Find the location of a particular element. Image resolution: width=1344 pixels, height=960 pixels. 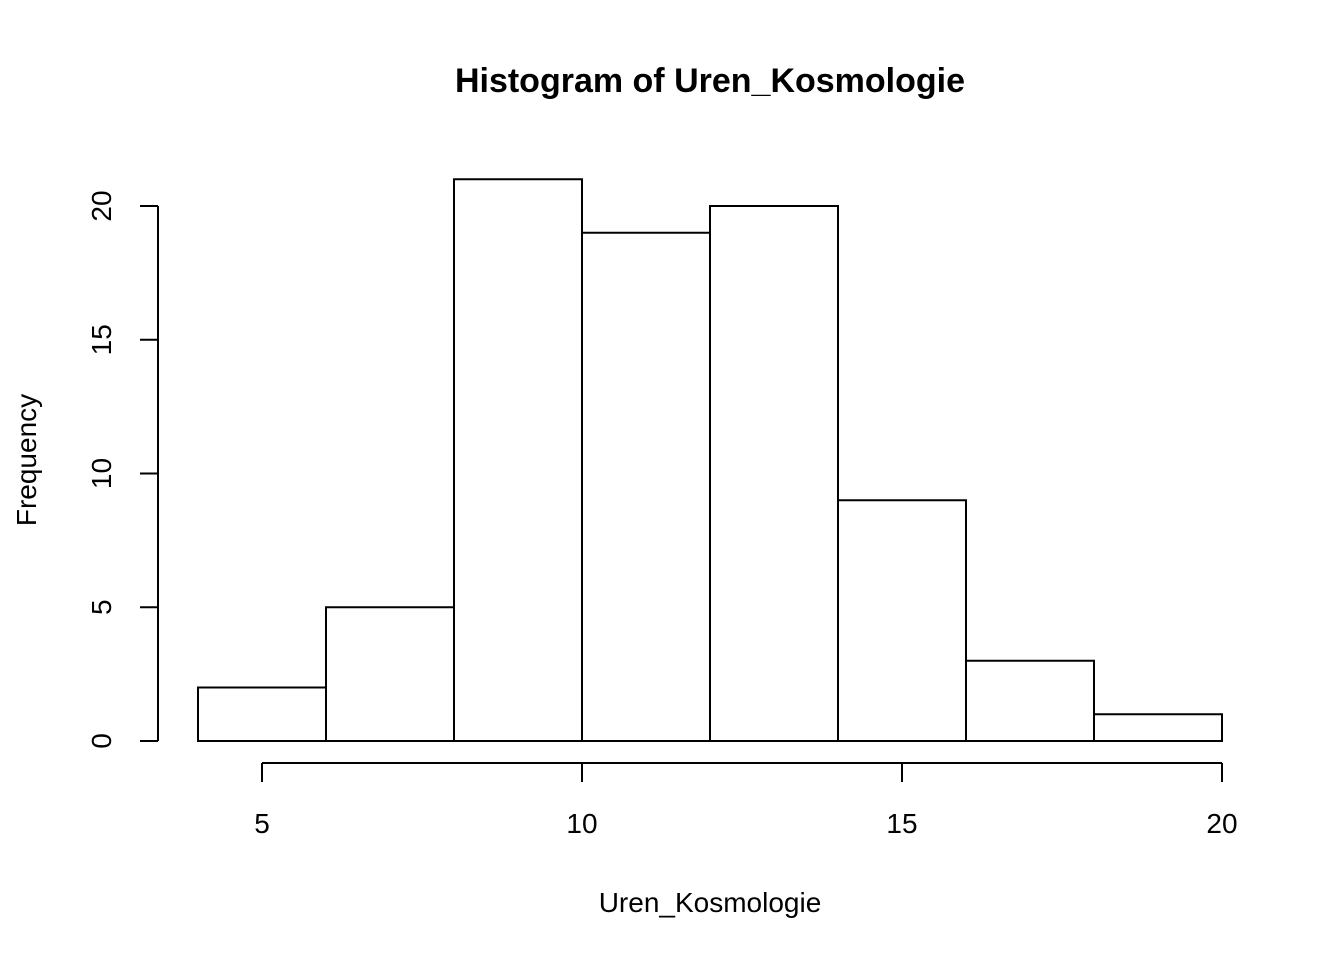

y-axis-label: Frequency is located at coordinates (26, 460).